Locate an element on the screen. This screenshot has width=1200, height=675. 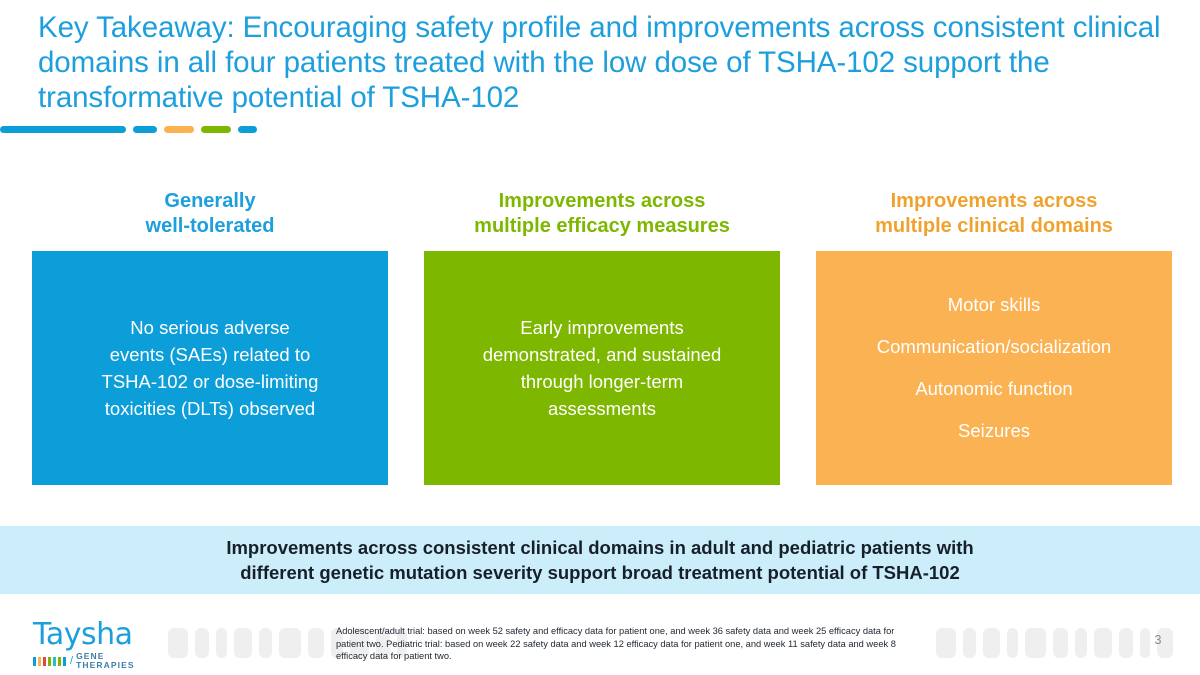
divider-bar-long is located at coordinates (63, 129).